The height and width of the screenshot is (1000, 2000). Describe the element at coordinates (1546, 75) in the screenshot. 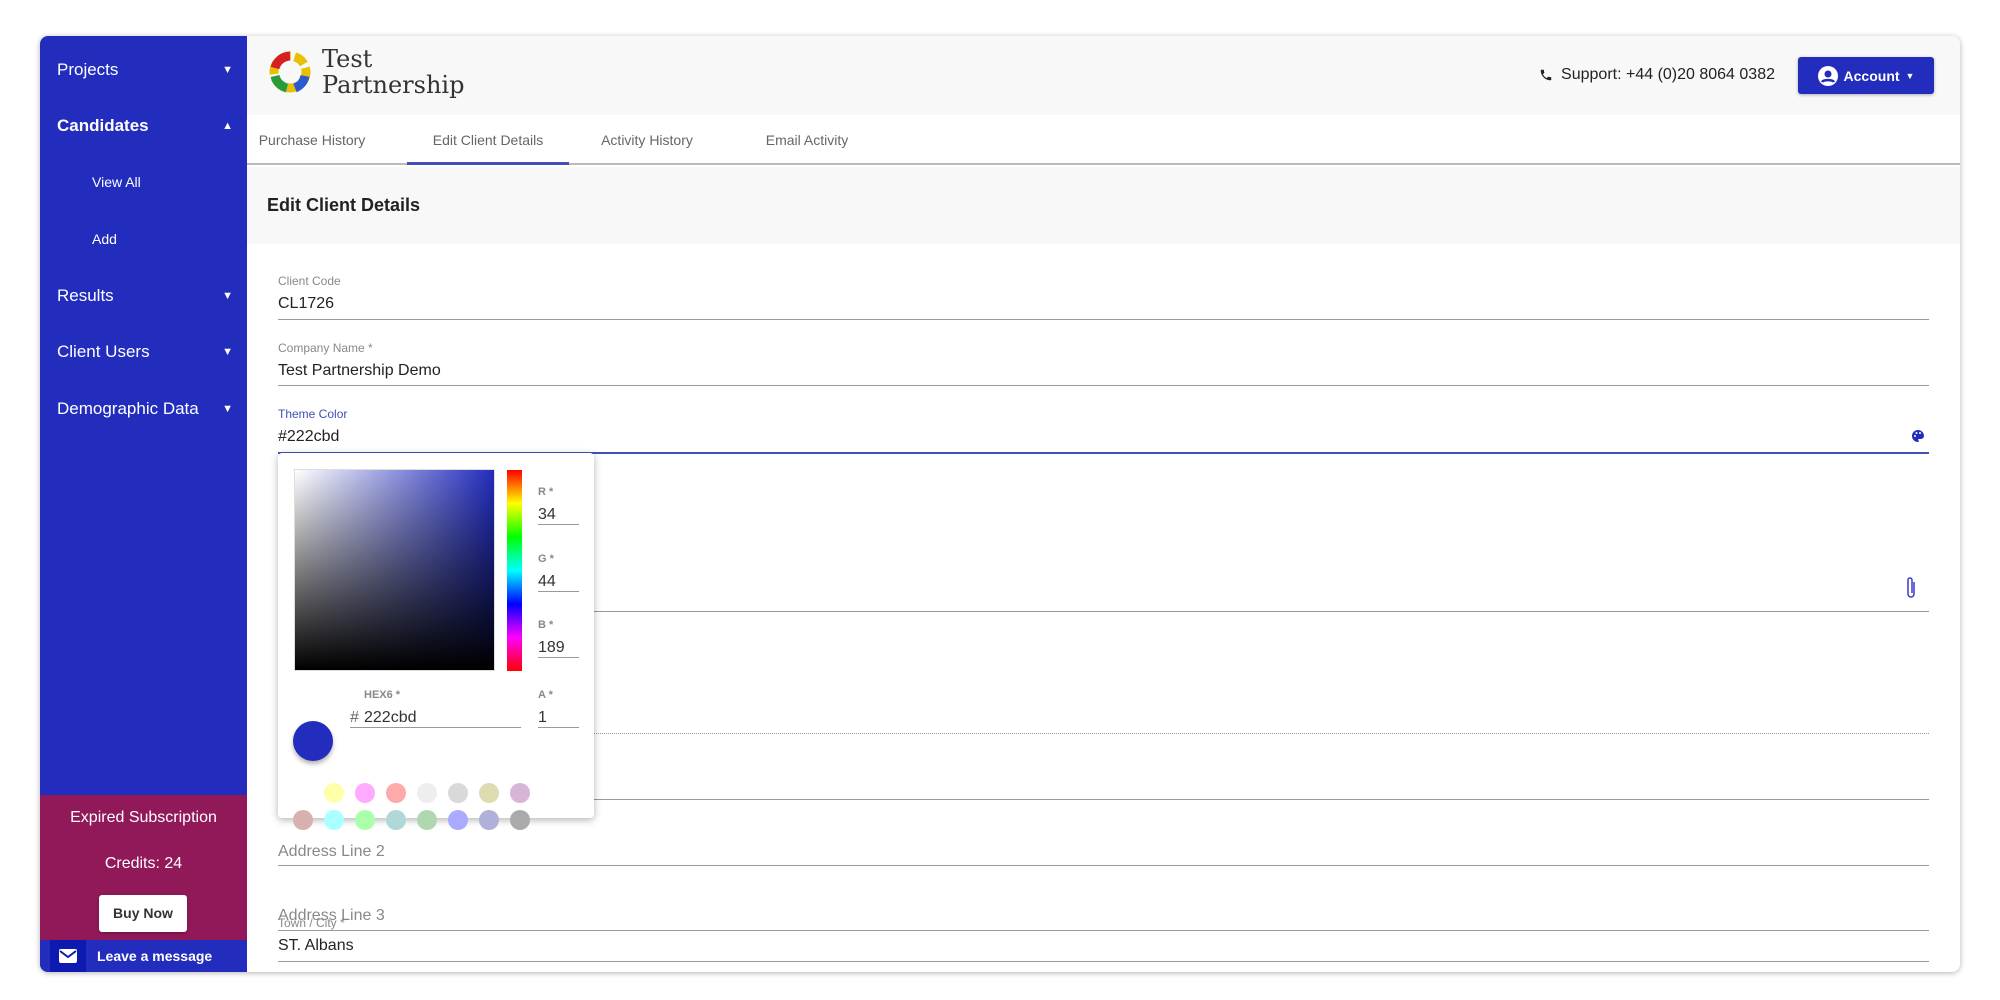

I see `phone-icon` at that location.